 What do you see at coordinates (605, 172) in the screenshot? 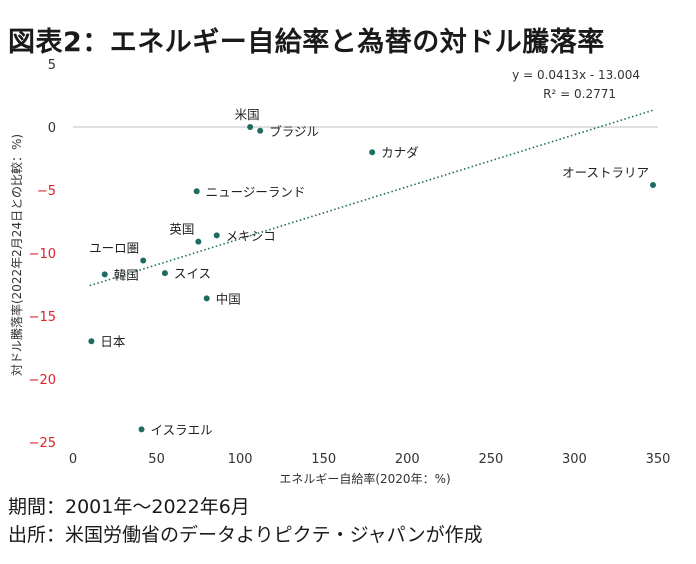
I see `data-label: オーストラリア` at bounding box center [605, 172].